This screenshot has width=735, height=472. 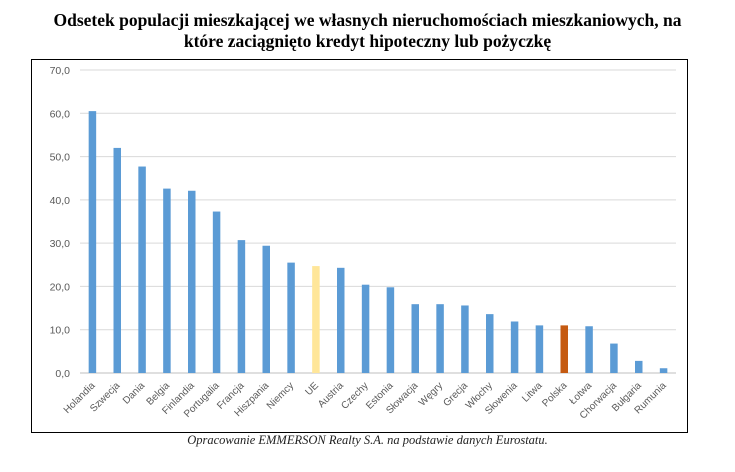 I want to click on bar-litwa, so click(x=539, y=349).